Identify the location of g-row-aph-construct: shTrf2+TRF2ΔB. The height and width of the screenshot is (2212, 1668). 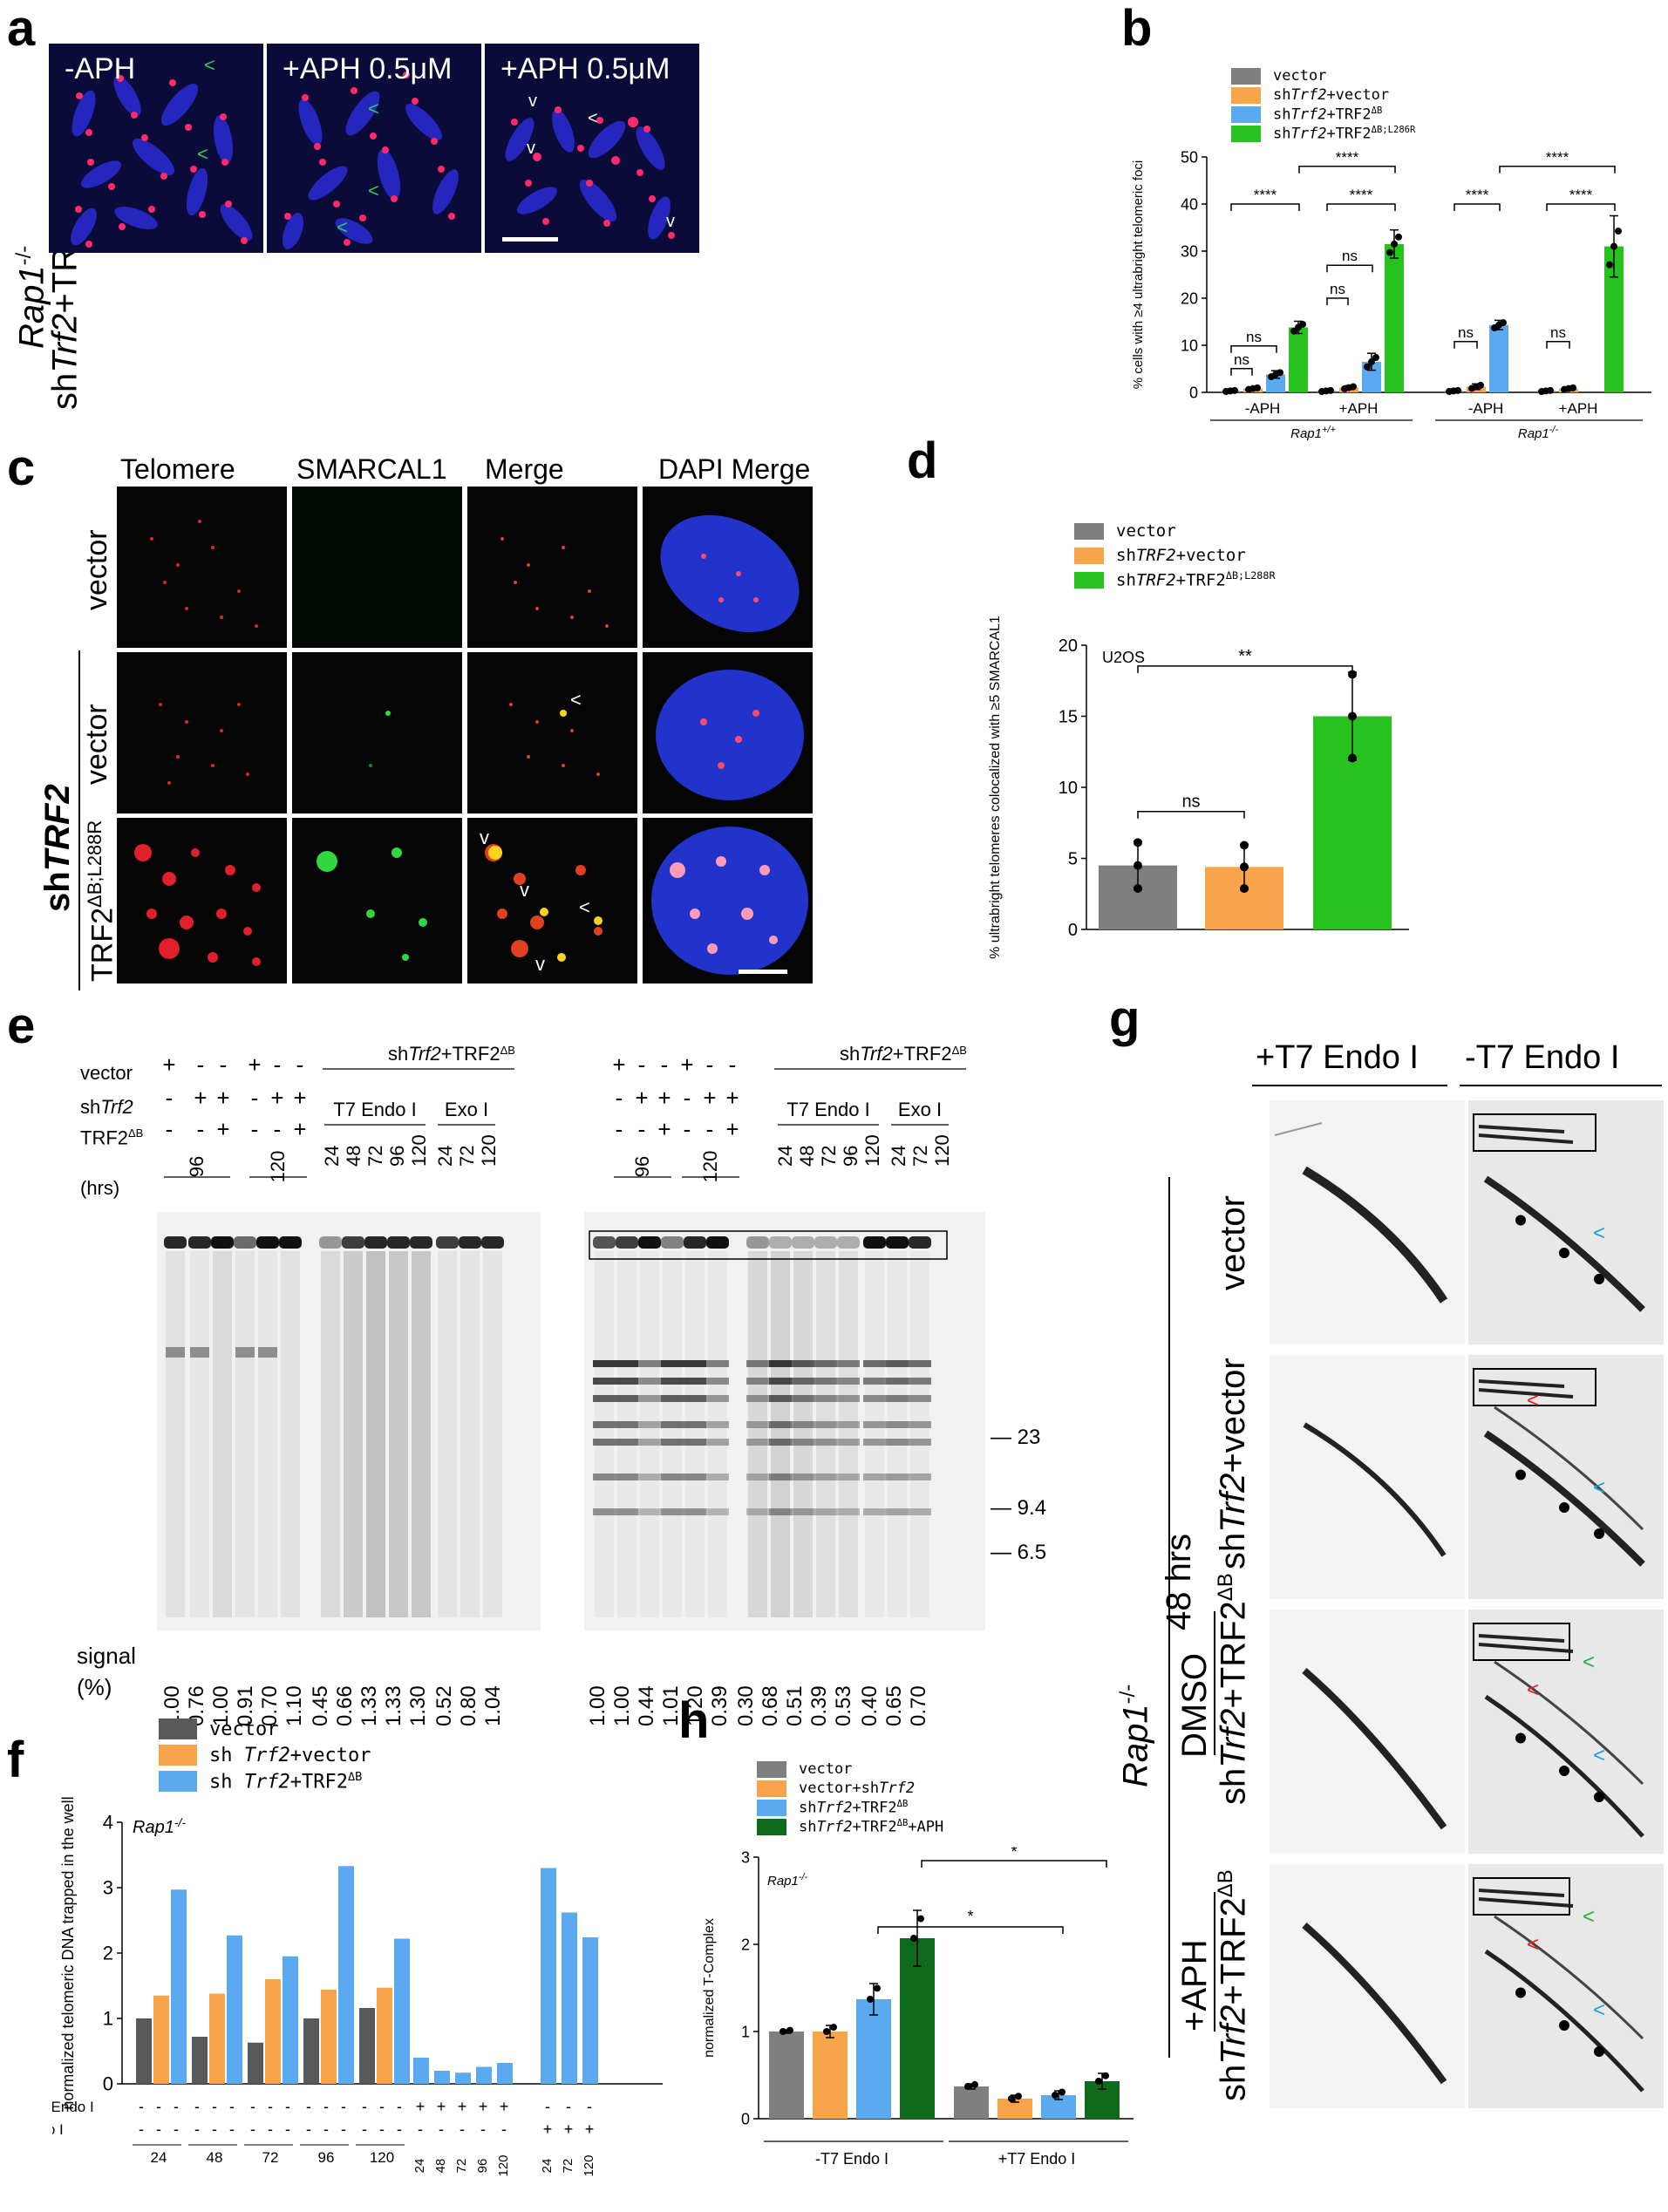
(1233, 1985).